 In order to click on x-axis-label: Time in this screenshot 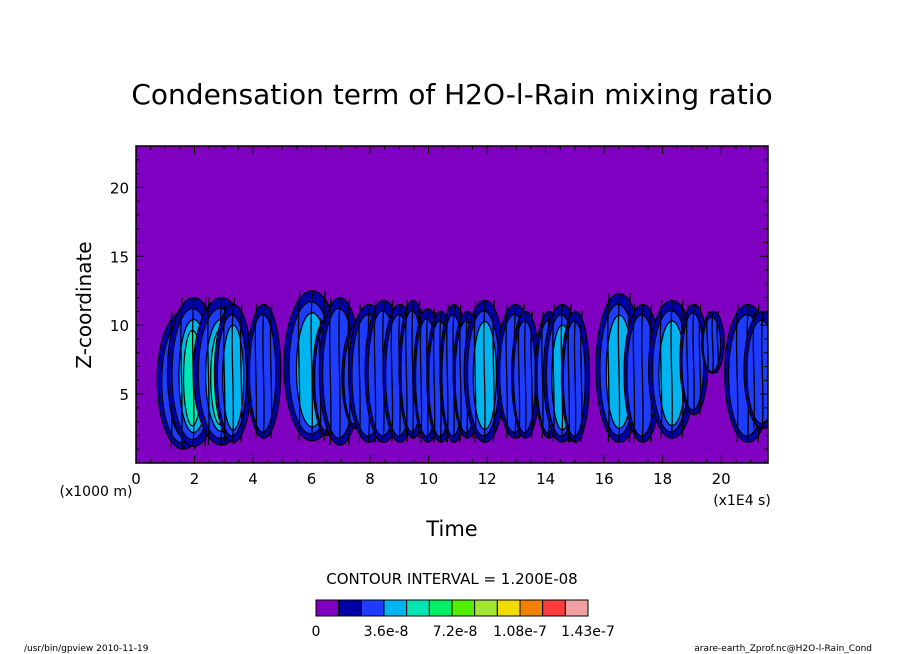, I will do `click(451, 529)`.